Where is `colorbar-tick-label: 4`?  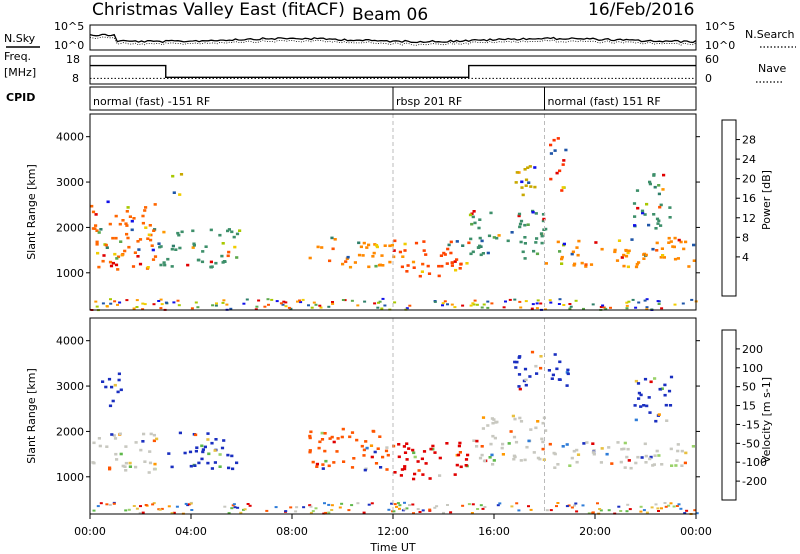
colorbar-tick-label: 4 is located at coordinates (745, 257).